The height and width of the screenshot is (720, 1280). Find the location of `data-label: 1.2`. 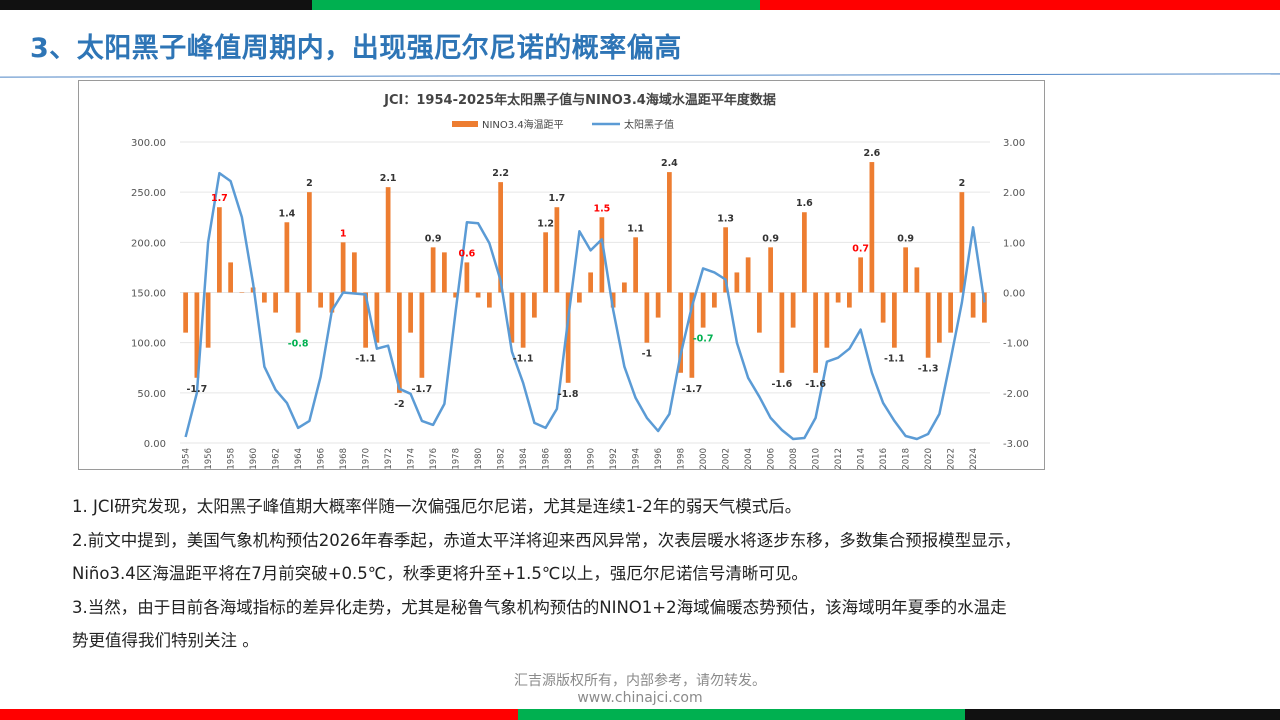

data-label: 1.2 is located at coordinates (545, 223).